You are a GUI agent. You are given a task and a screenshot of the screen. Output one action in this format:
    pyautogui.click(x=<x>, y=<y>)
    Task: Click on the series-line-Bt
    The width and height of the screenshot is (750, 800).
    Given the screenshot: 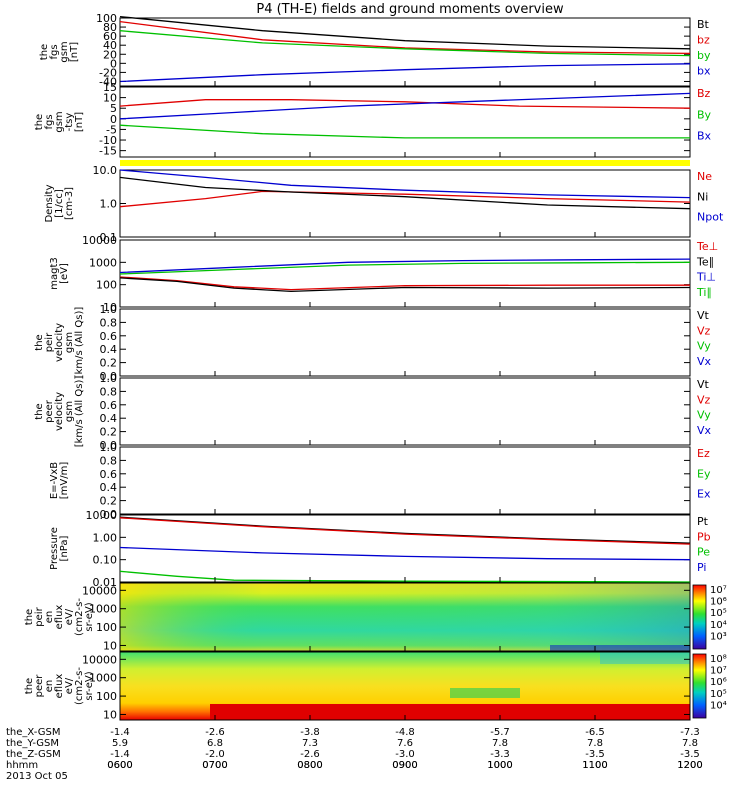 What is the action you would take?
    pyautogui.click(x=405, y=32)
    